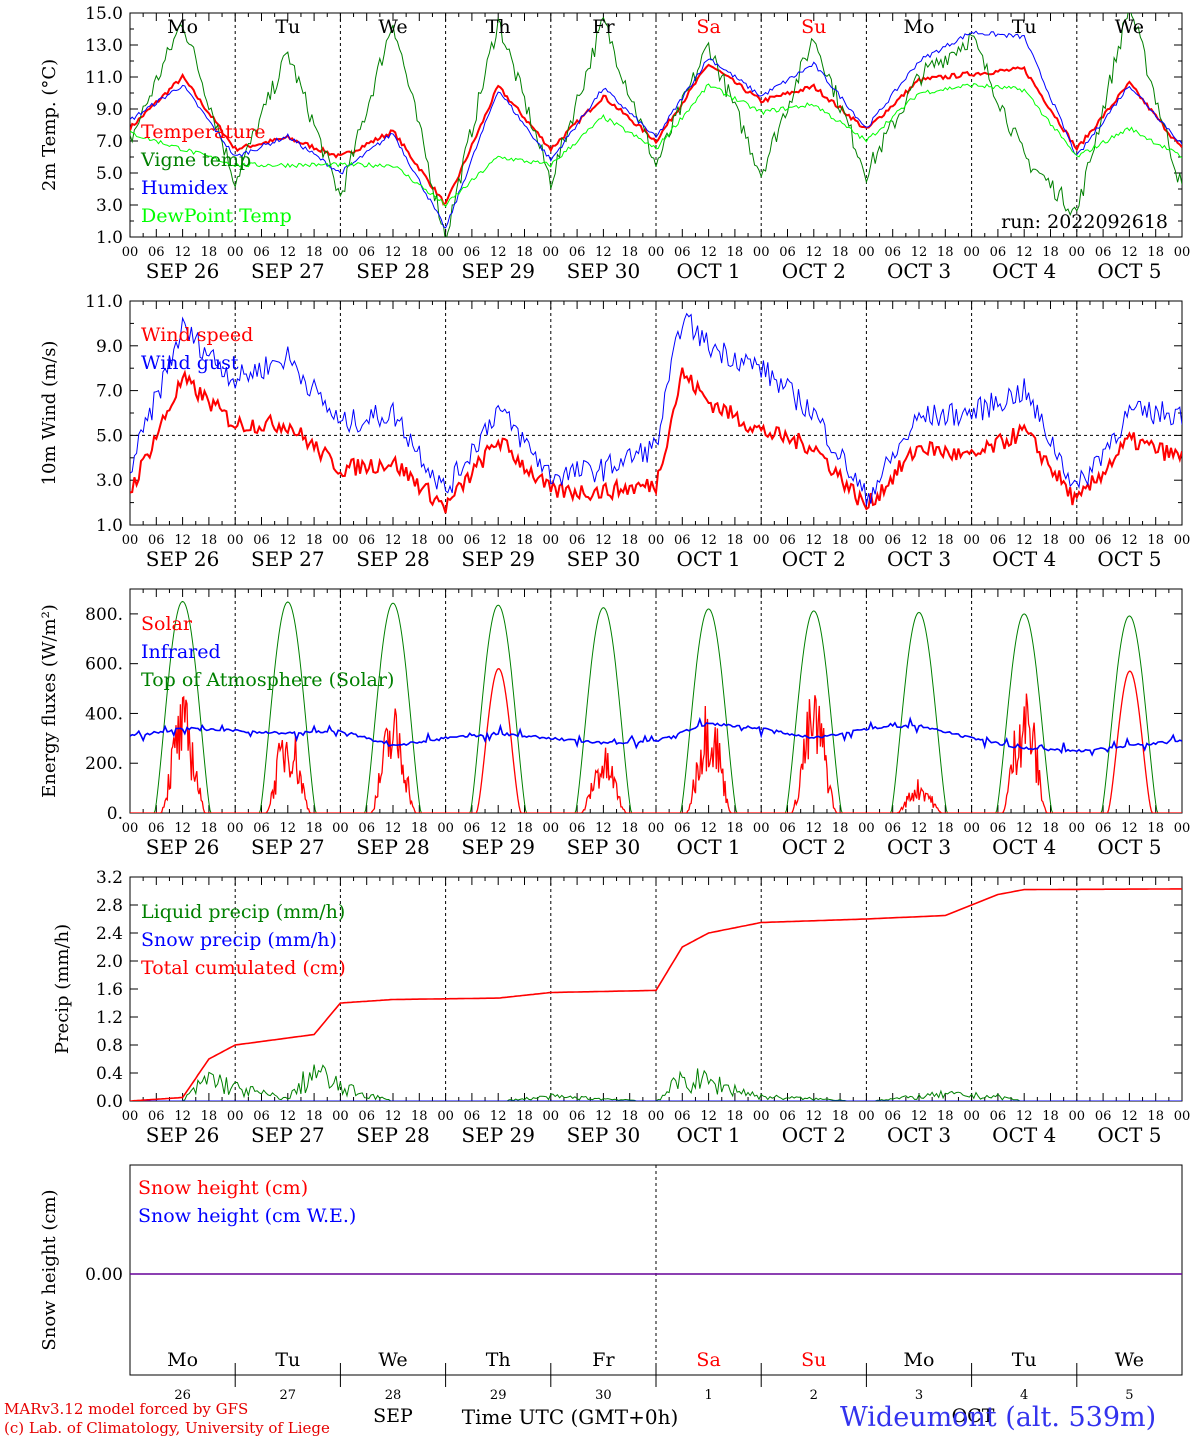 The image size is (1194, 1440). I want to click on series-line-toa-solar, so click(656, 706).